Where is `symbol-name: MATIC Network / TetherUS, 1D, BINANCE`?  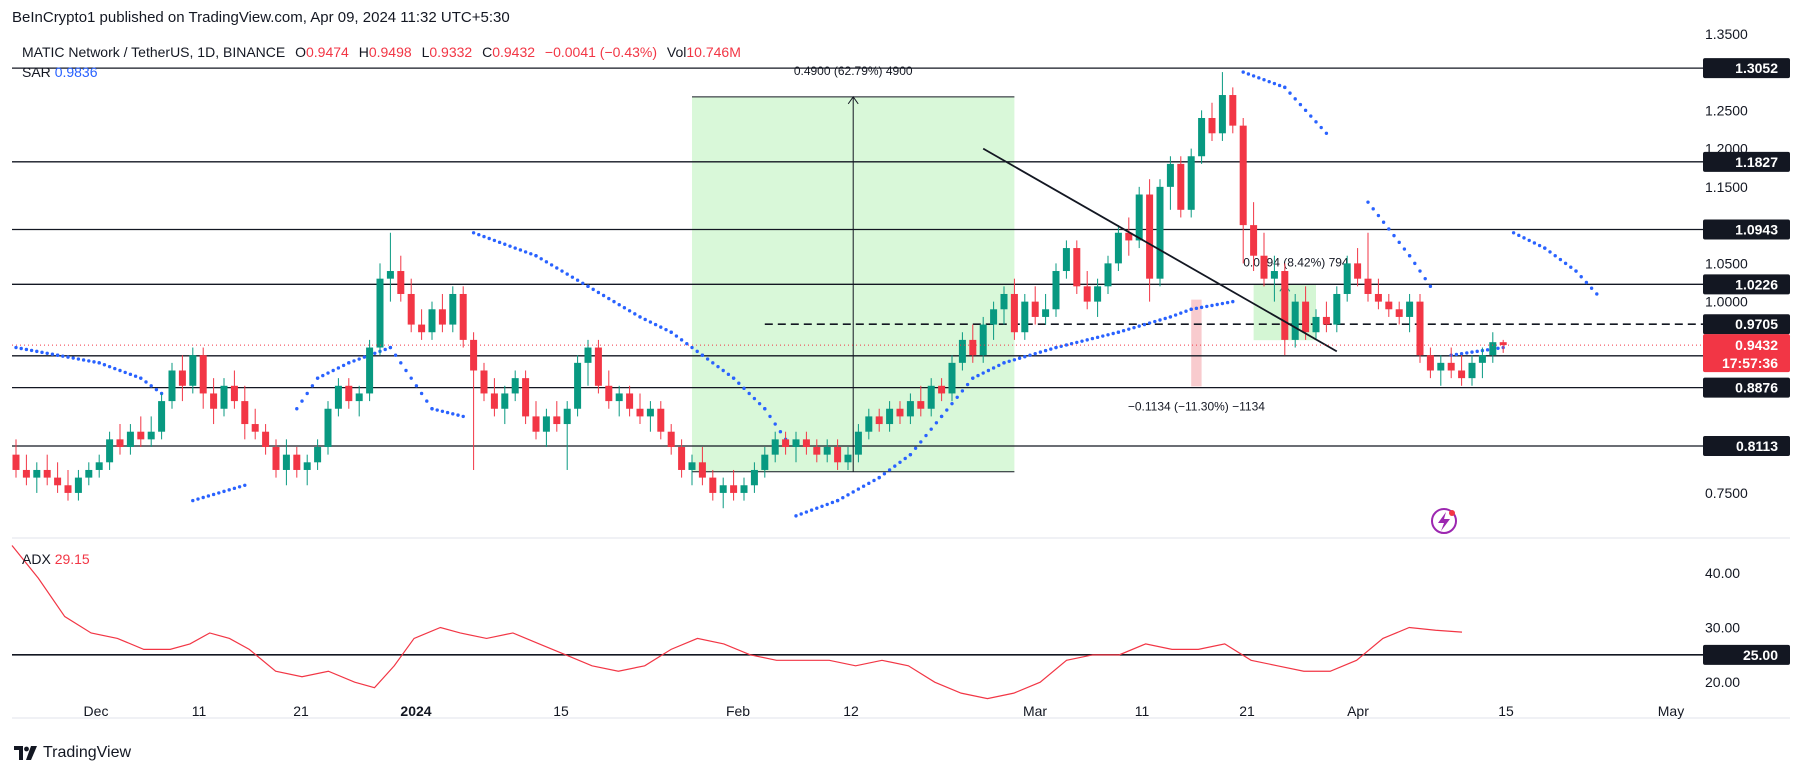 symbol-name: MATIC Network / TetherUS, 1D, BINANCE is located at coordinates (154, 52).